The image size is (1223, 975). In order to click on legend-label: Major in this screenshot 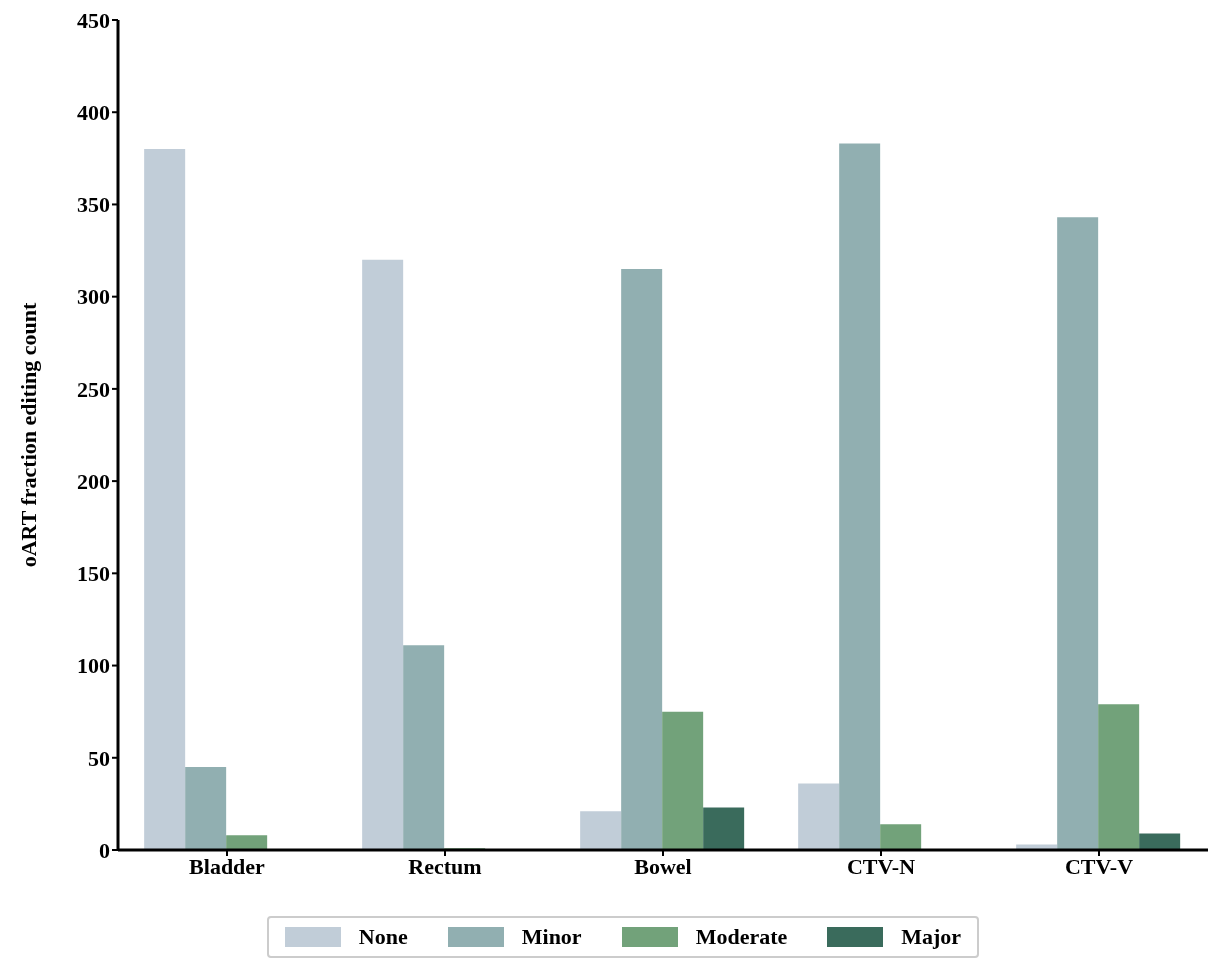, I will do `click(931, 937)`.